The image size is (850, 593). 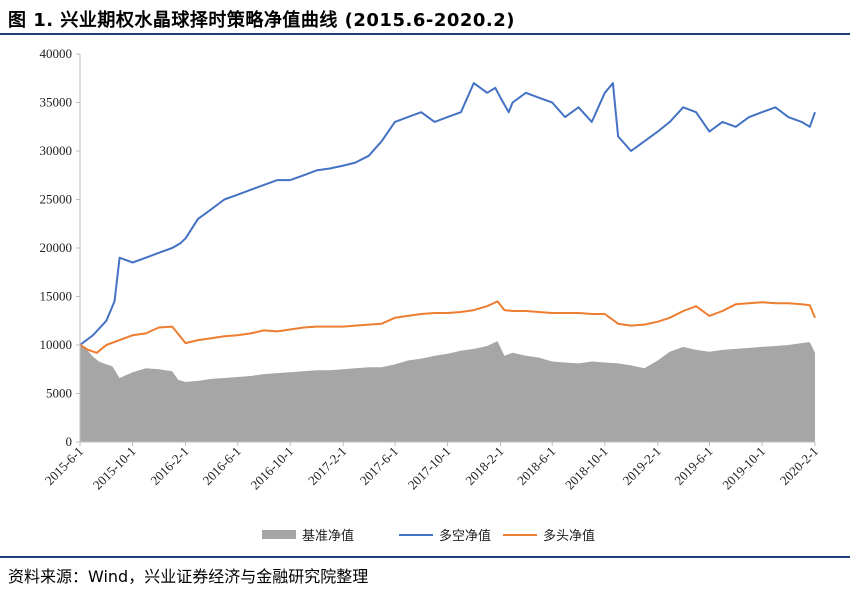 I want to click on top-rule, so click(x=425, y=34).